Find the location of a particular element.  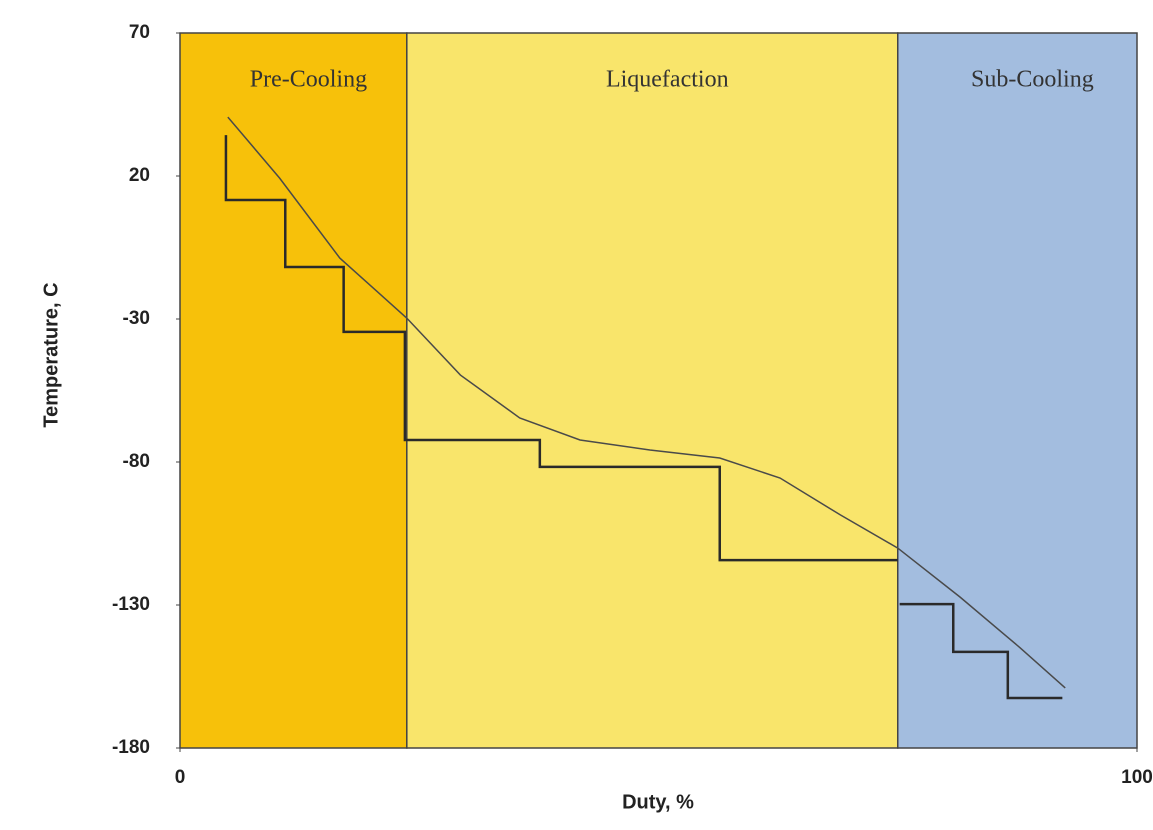

y-tick-label: -180 is located at coordinates (131, 747).